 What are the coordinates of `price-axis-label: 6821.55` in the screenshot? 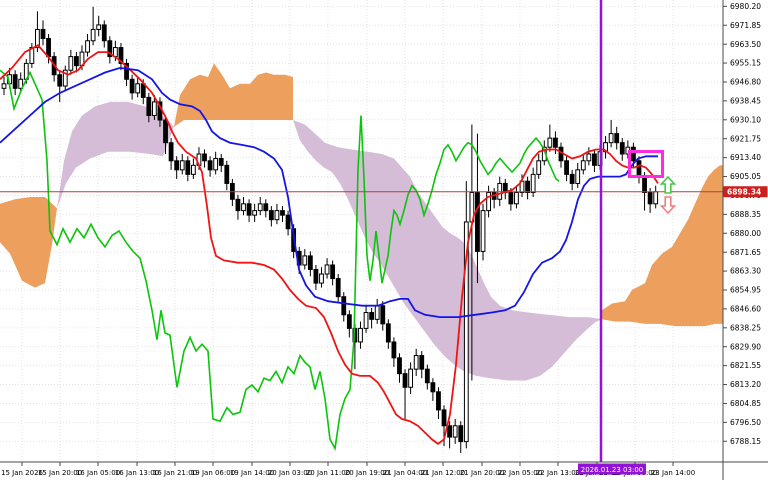 It's located at (745, 365).